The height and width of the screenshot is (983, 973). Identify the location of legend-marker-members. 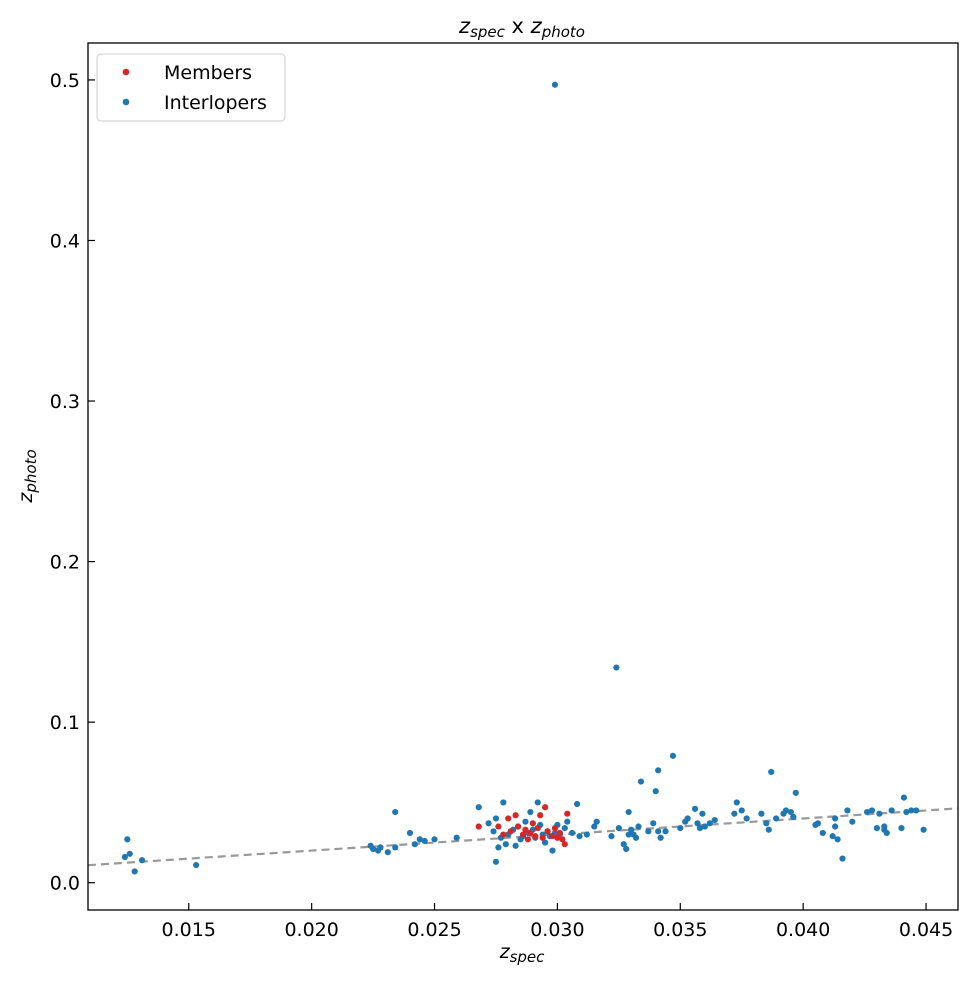
(126, 72).